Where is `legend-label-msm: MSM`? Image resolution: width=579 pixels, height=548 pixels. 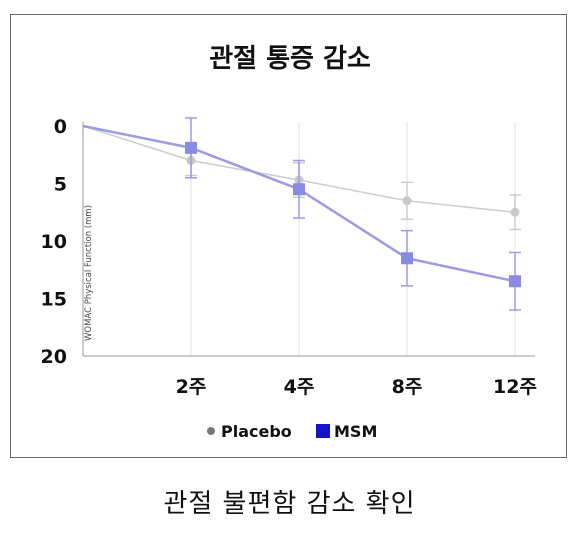
legend-label-msm: MSM is located at coordinates (355, 431).